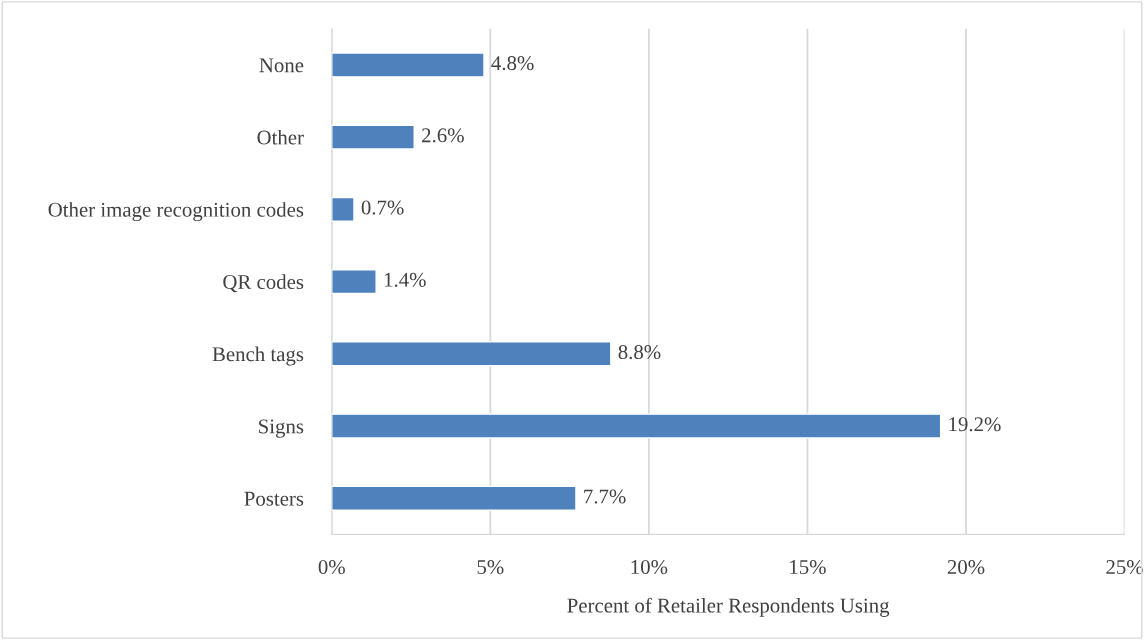 The width and height of the screenshot is (1144, 640). Describe the element at coordinates (443, 135) in the screenshot. I see `data-label: 2.6%` at that location.